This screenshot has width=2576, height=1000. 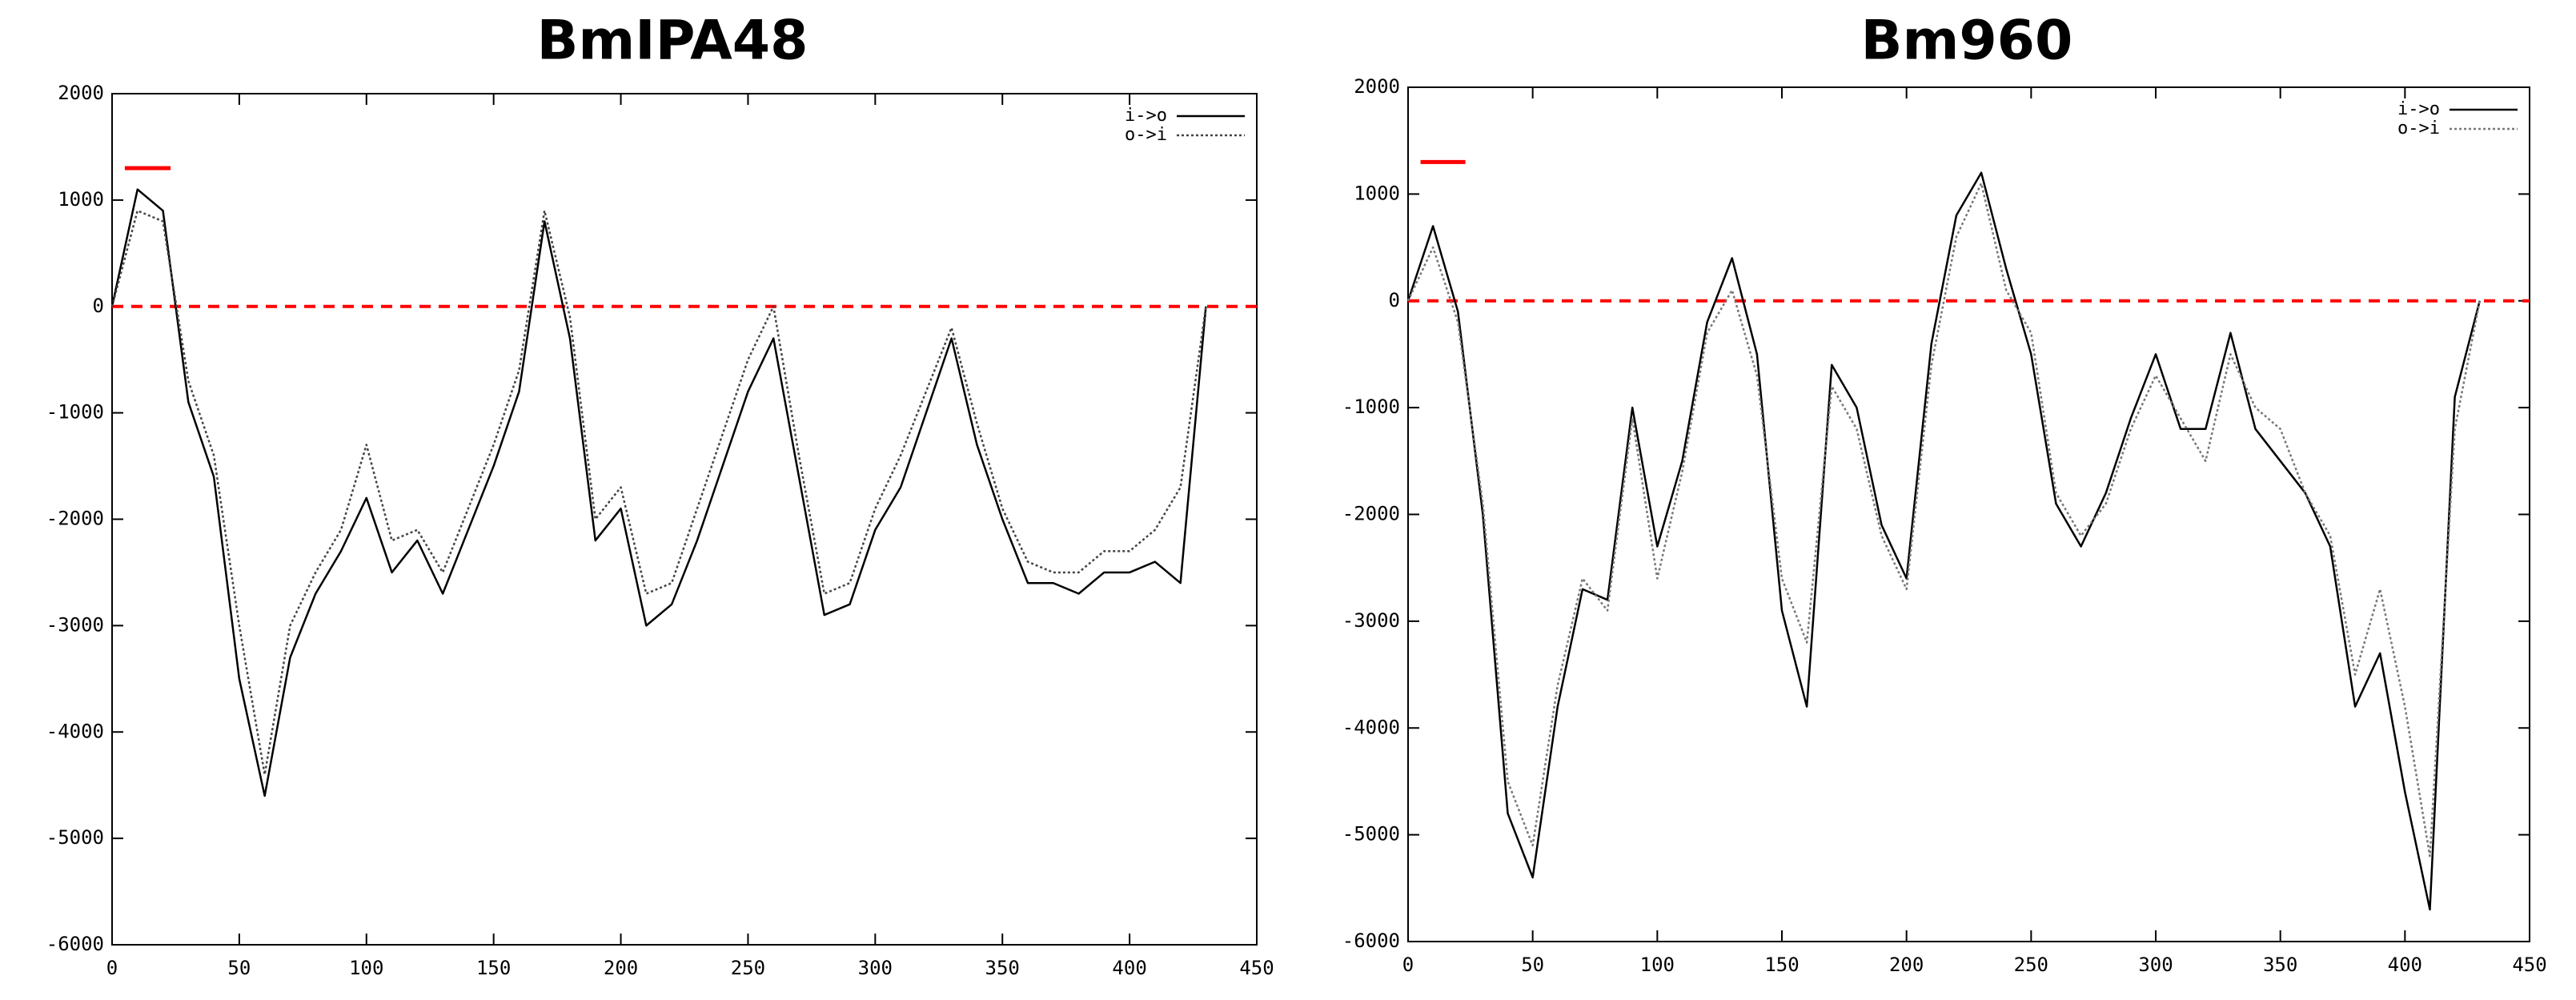 What do you see at coordinates (1967, 42) in the screenshot?
I see `chart-title: Bm960` at bounding box center [1967, 42].